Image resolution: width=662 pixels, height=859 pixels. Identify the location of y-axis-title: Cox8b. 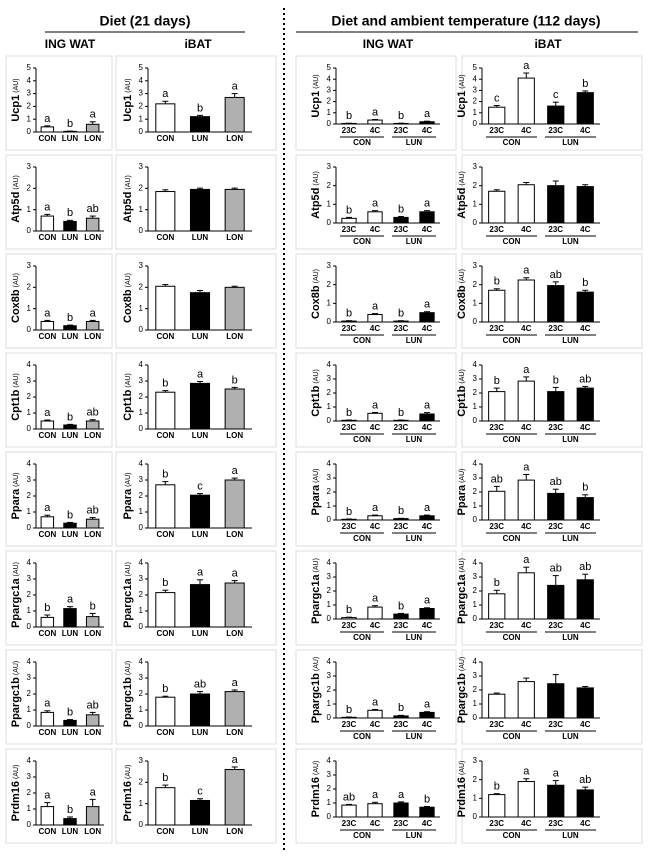
(16, 306).